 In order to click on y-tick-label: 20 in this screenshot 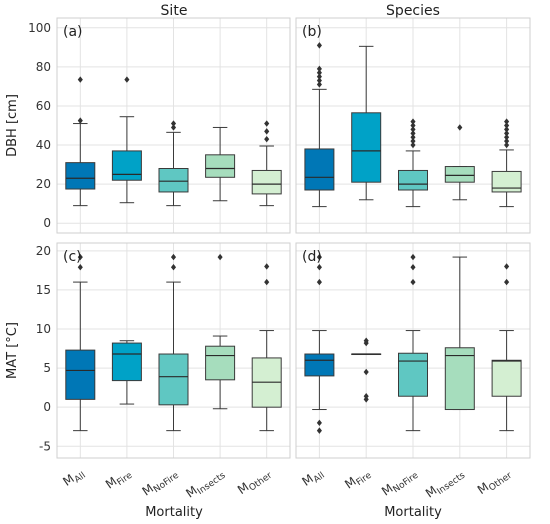, I will do `click(43, 184)`.